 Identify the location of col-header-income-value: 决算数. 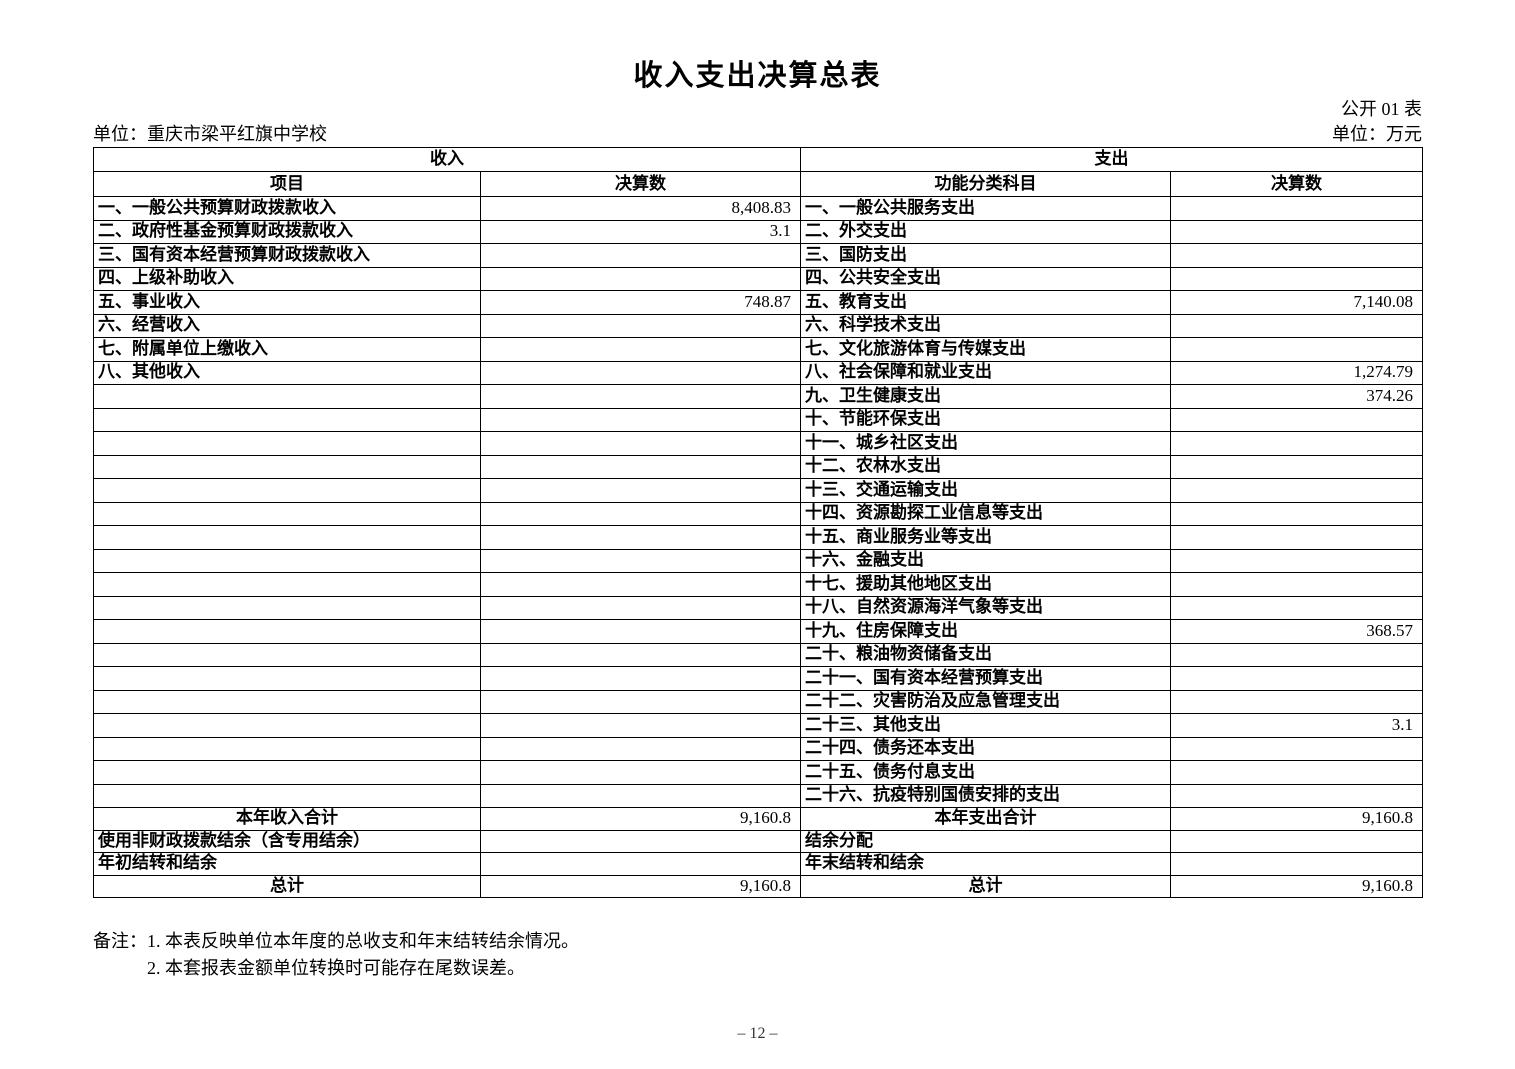
(640, 184).